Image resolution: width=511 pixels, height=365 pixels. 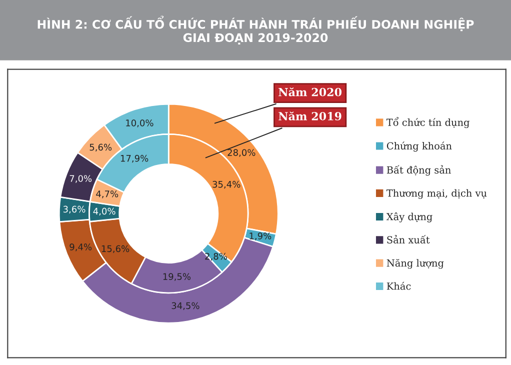 I want to click on data-label: 34,5%, so click(x=186, y=306).